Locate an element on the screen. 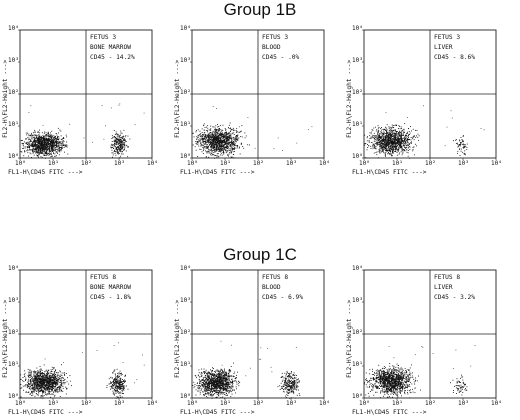 The width and height of the screenshot is (520, 420). group-1b-title: Group 1B is located at coordinates (260, 10).